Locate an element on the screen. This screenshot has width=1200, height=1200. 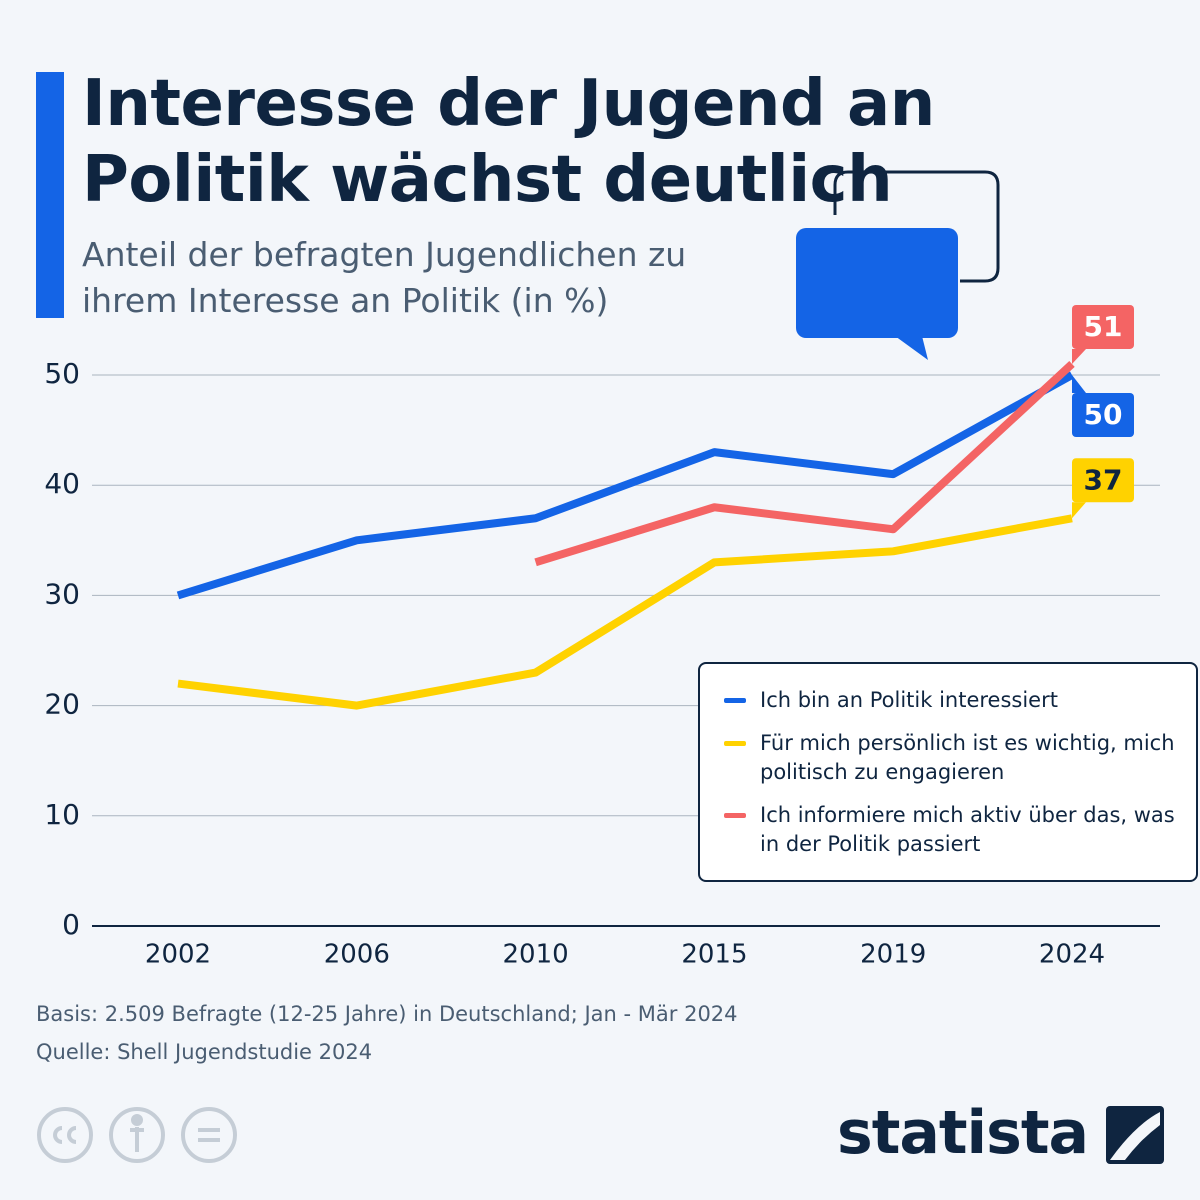
y-tick-label: 20 is located at coordinates (62, 704).